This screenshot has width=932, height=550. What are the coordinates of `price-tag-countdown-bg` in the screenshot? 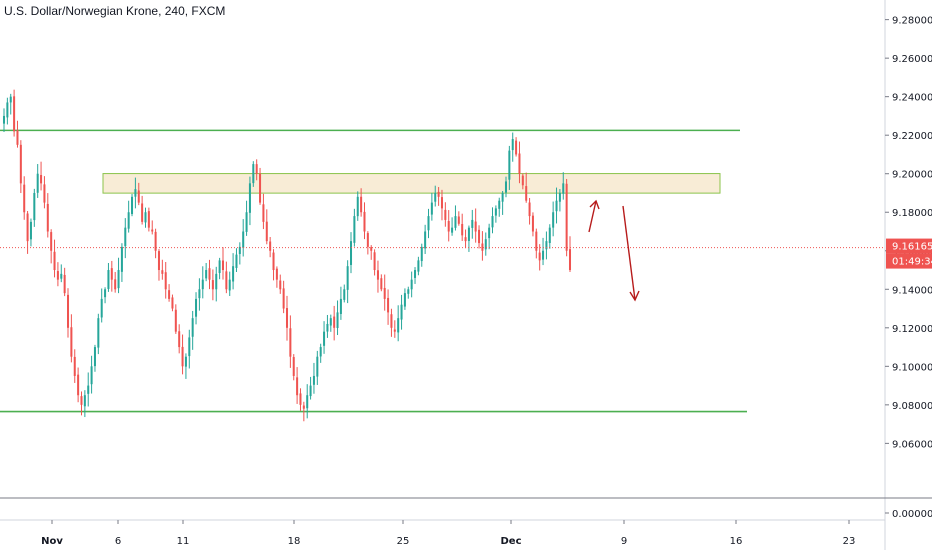 It's located at (909, 261).